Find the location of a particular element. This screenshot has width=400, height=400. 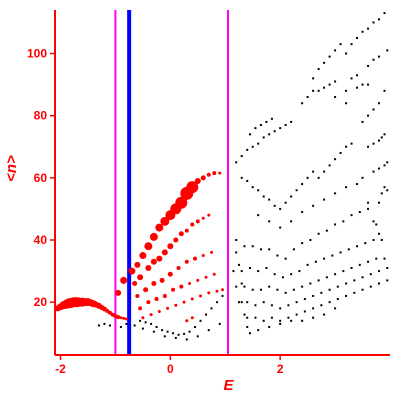

x-tick-label: 2 is located at coordinates (280, 369).